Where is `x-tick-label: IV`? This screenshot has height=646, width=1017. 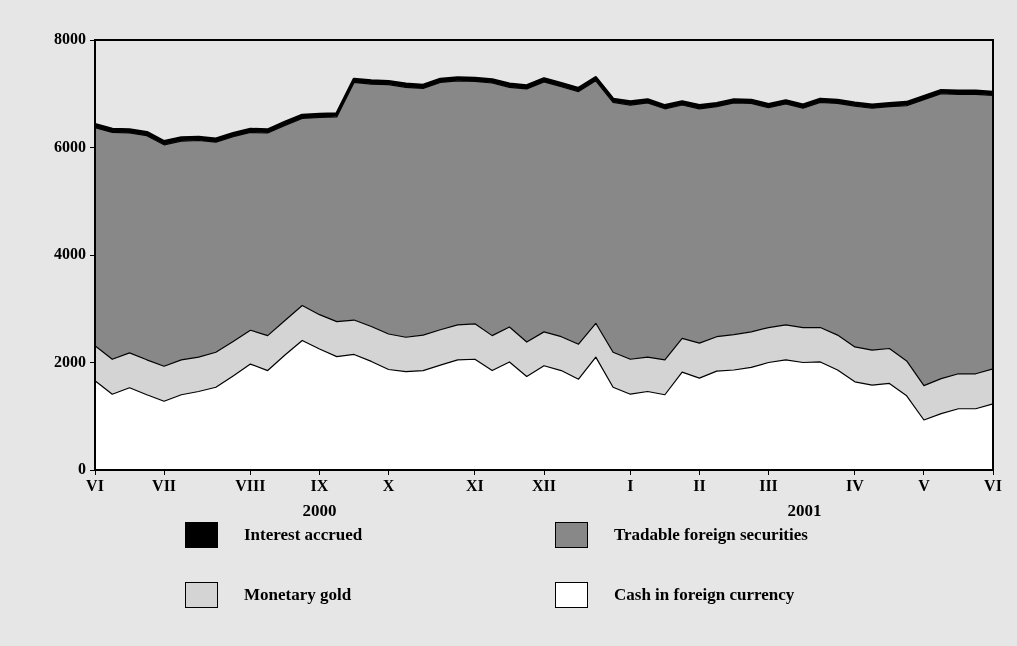 x-tick-label: IV is located at coordinates (855, 485).